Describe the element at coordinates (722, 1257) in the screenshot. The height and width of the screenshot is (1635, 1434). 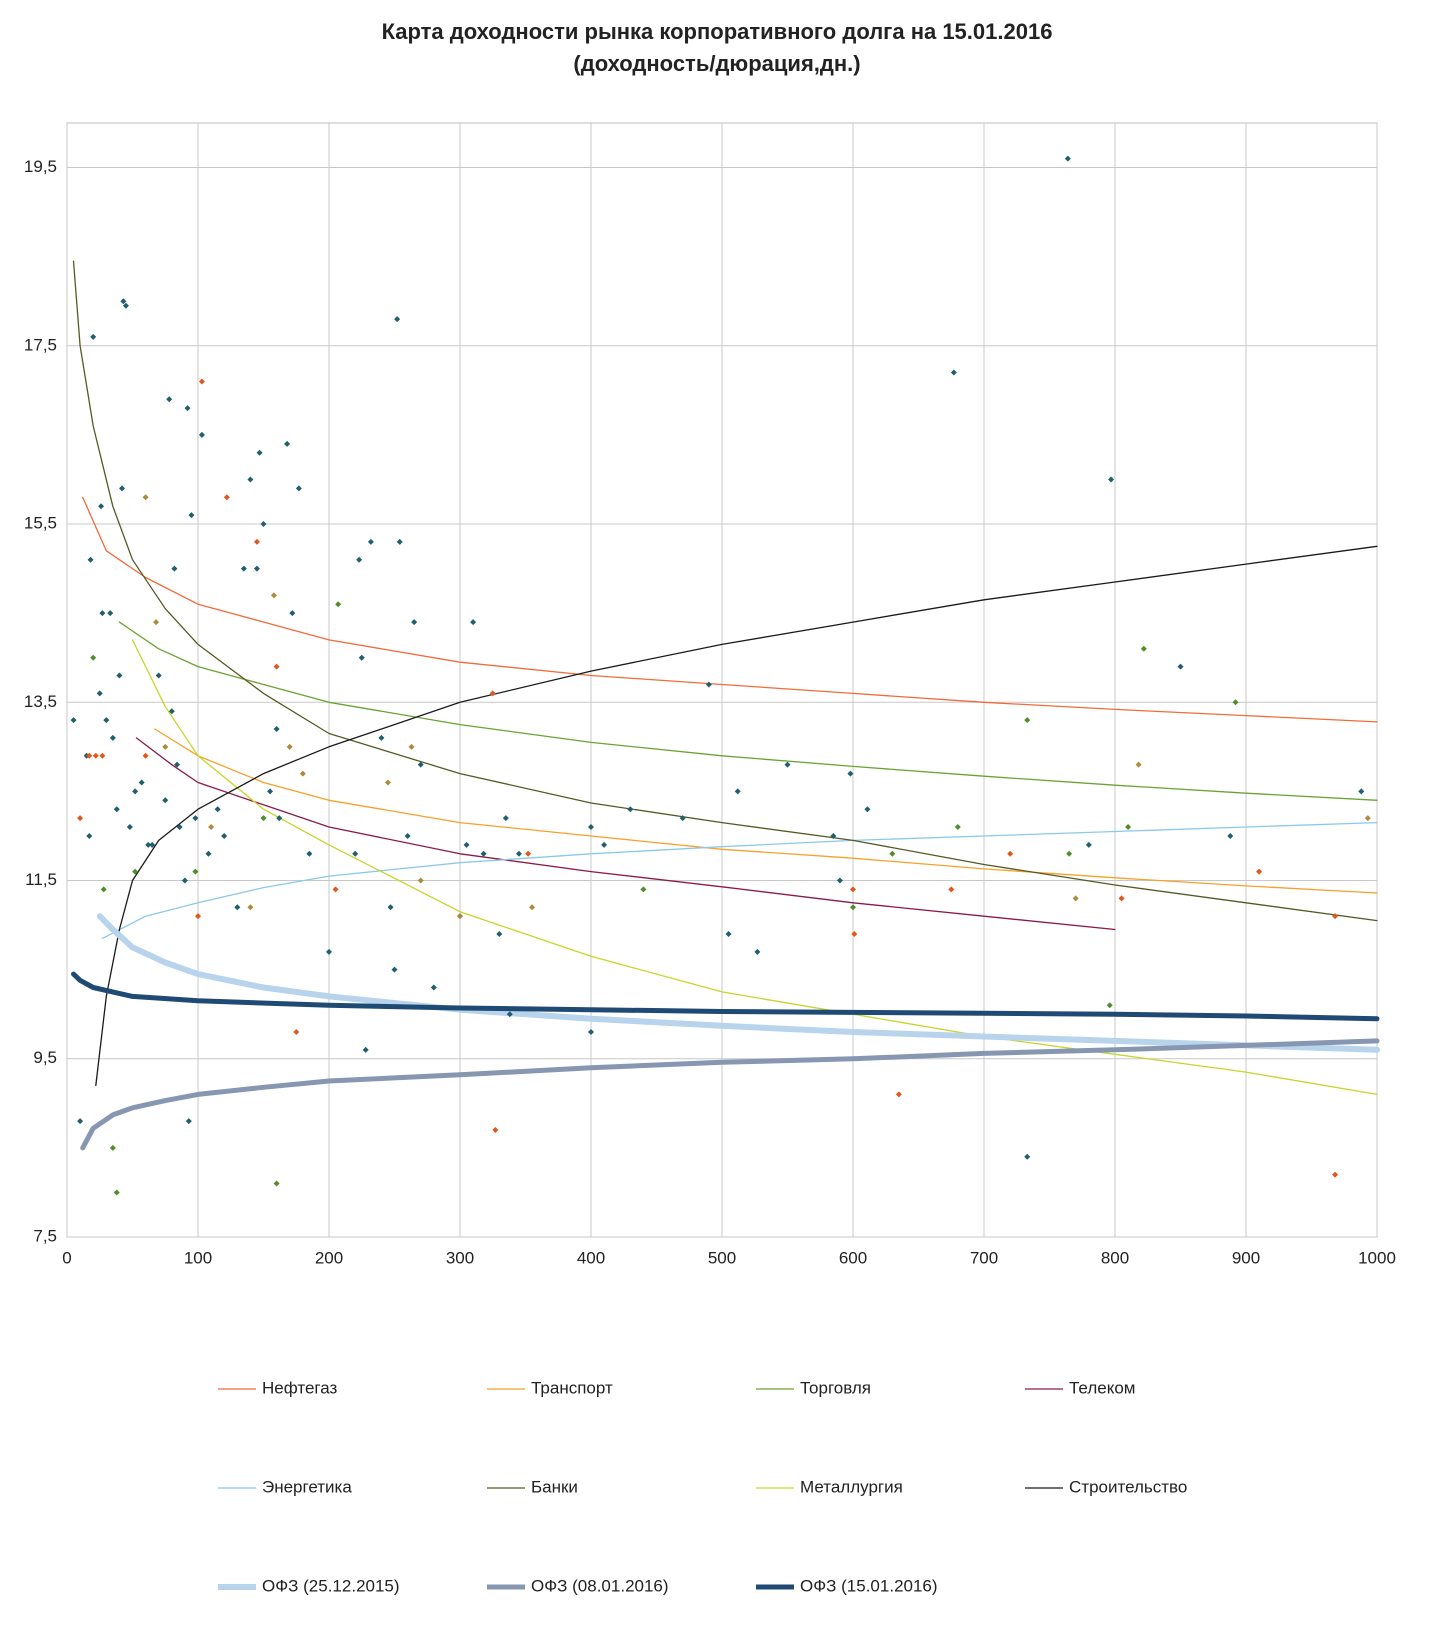
I see `x-tick-label: 500` at that location.